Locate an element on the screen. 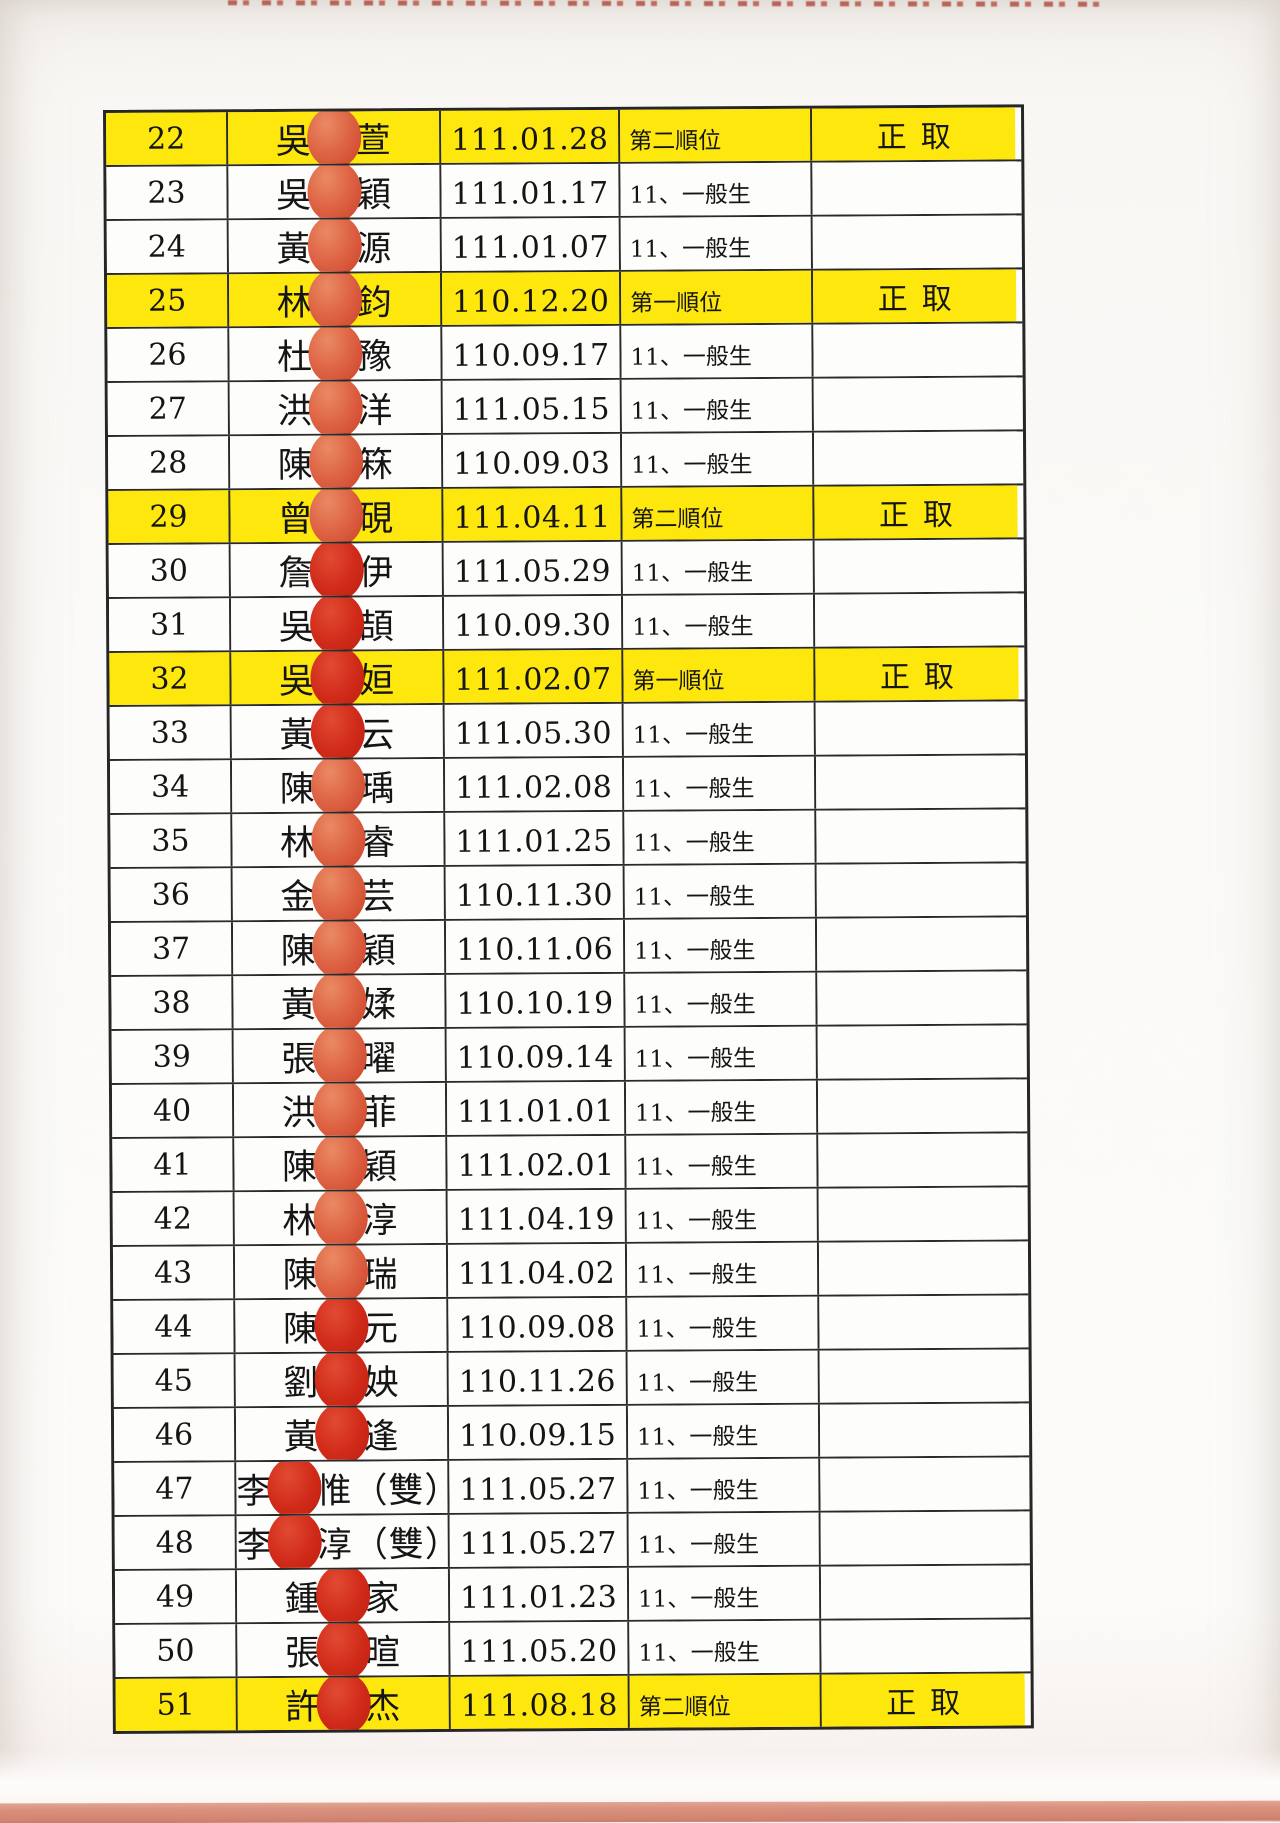 This screenshot has height=1823, width=1280. row-number: 23 is located at coordinates (167, 192).